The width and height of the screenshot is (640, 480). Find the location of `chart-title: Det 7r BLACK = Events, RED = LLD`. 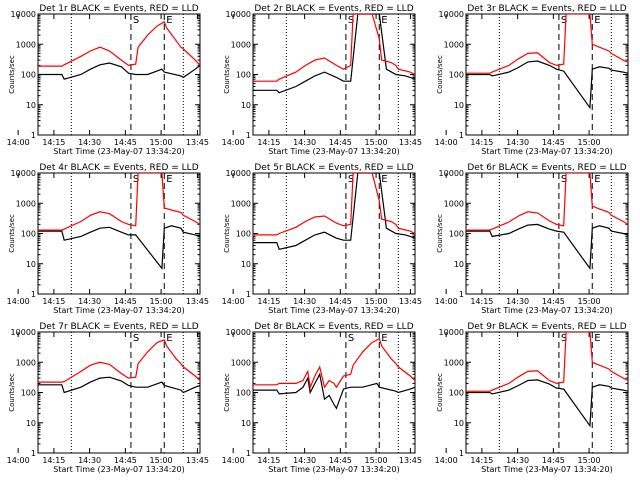

chart-title: Det 7r BLACK = Events, RED = LLD is located at coordinates (118, 327).